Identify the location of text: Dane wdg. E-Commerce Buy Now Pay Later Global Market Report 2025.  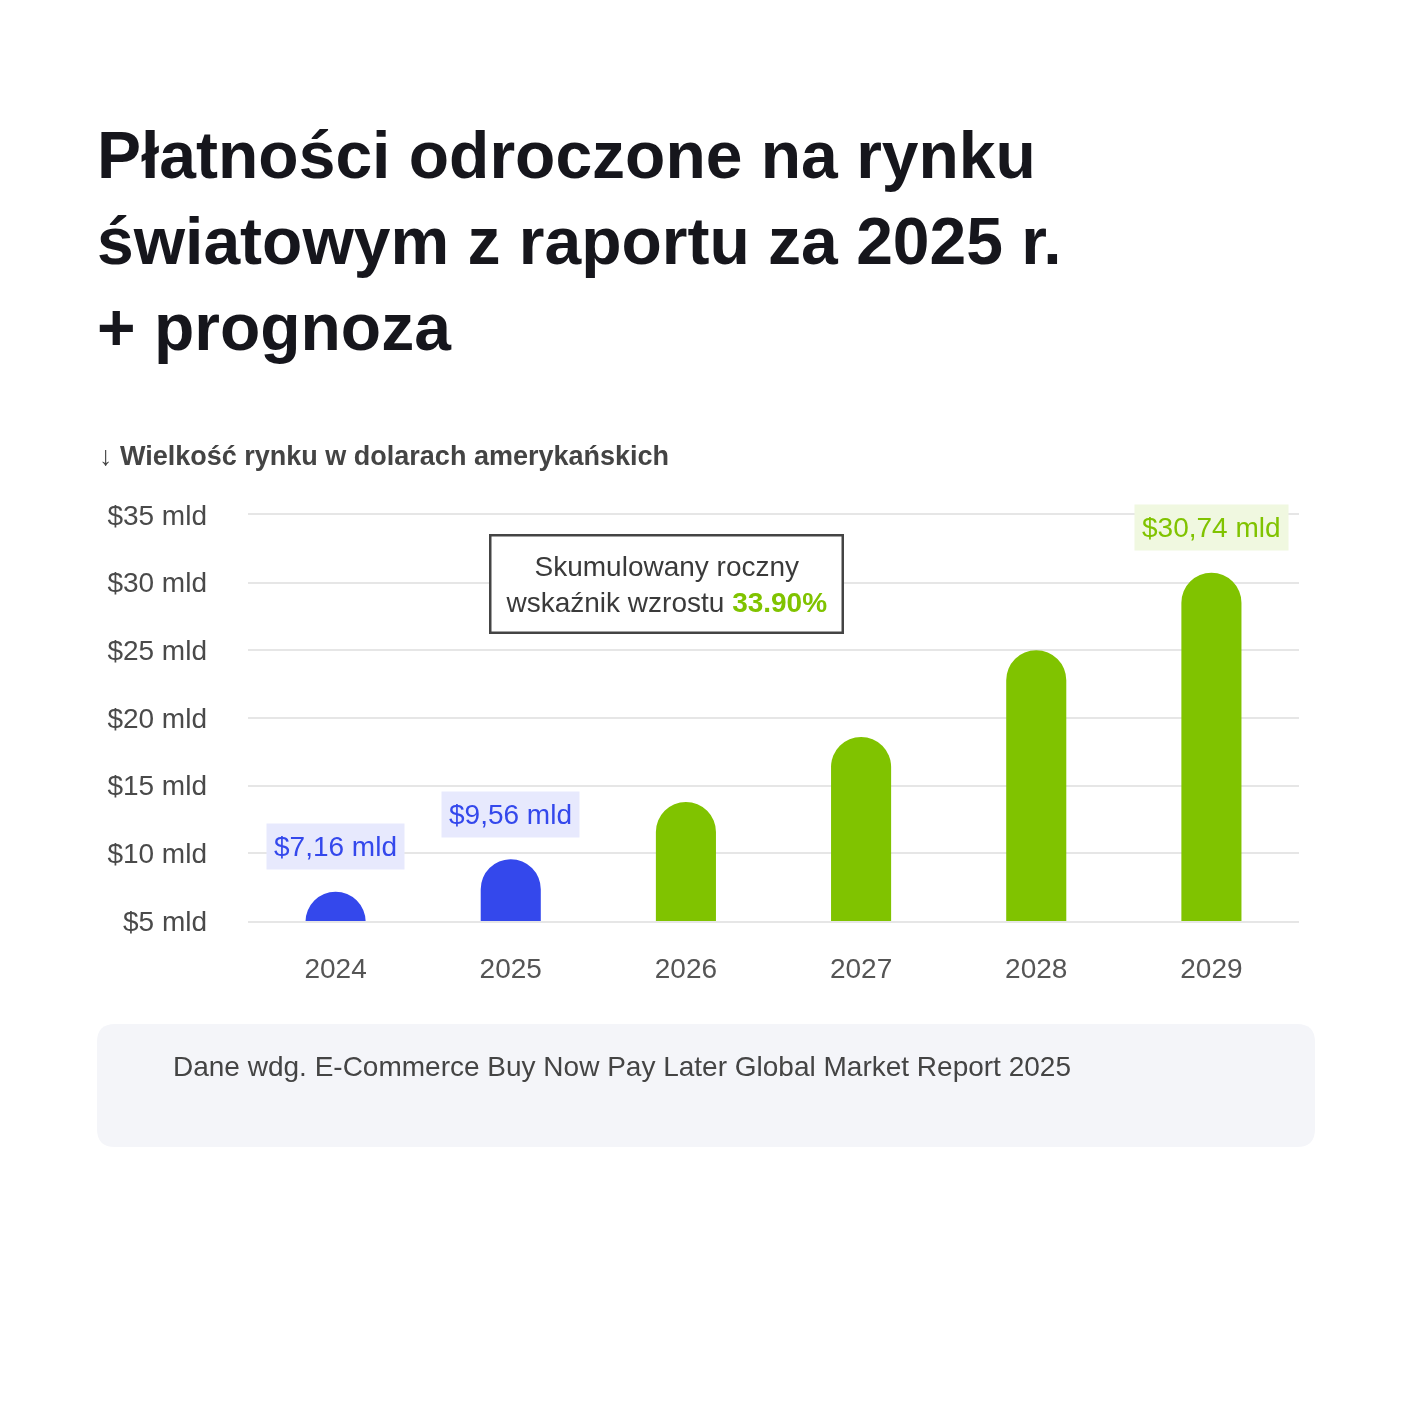
(622, 1066).